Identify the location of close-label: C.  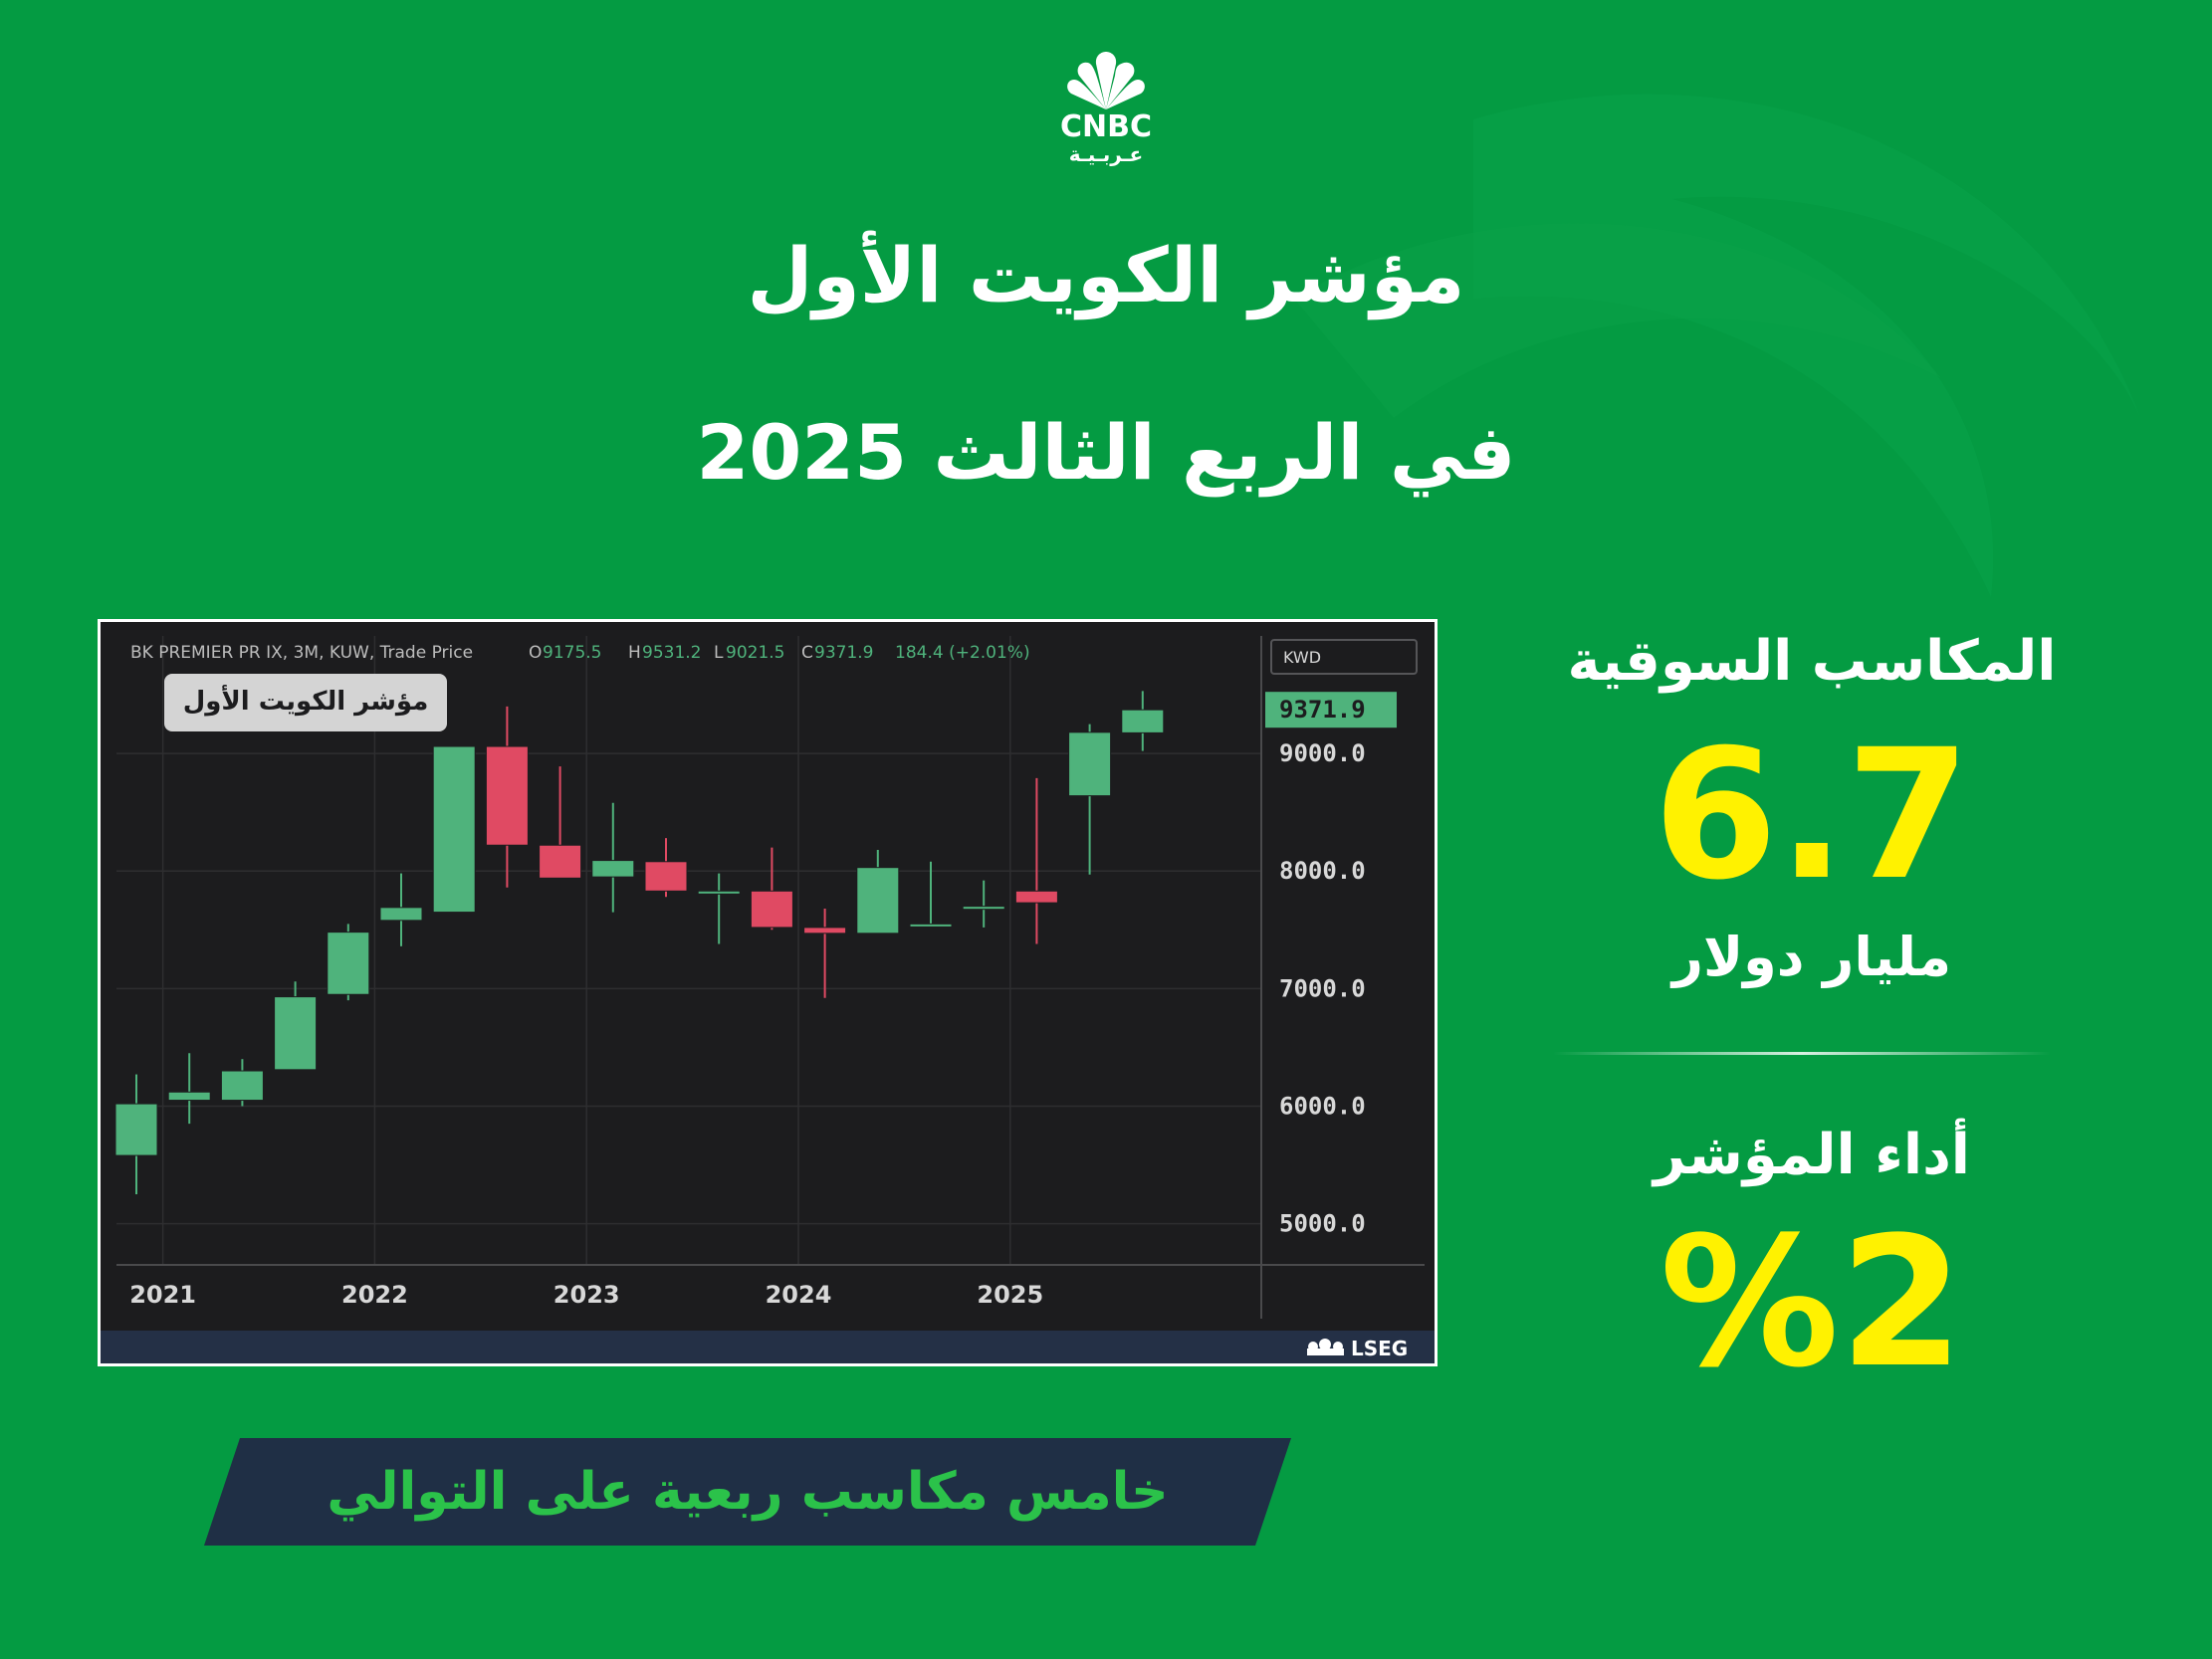
(807, 653).